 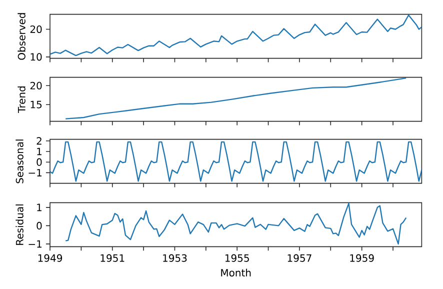 I want to click on y-axis-title: Trend, so click(x=22, y=99).